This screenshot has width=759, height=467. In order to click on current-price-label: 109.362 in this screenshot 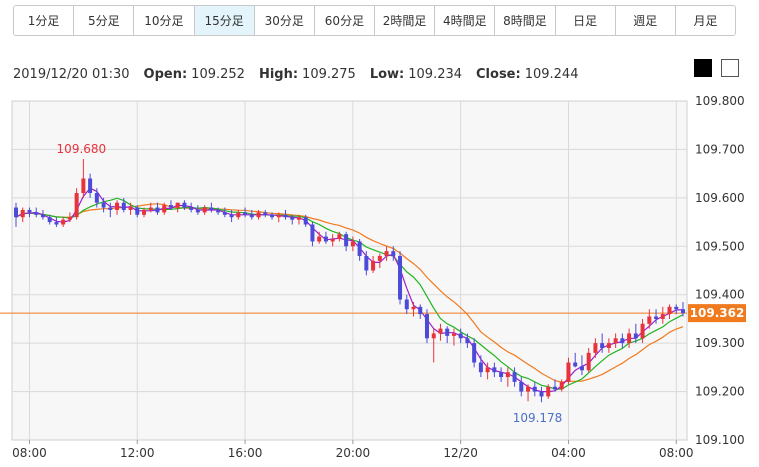, I will do `click(717, 313)`.